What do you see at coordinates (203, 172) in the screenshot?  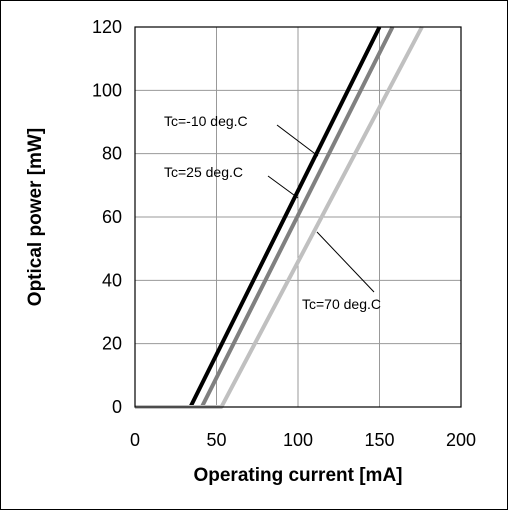 I see `annotation-tc25: Tc=25 deg.C` at bounding box center [203, 172].